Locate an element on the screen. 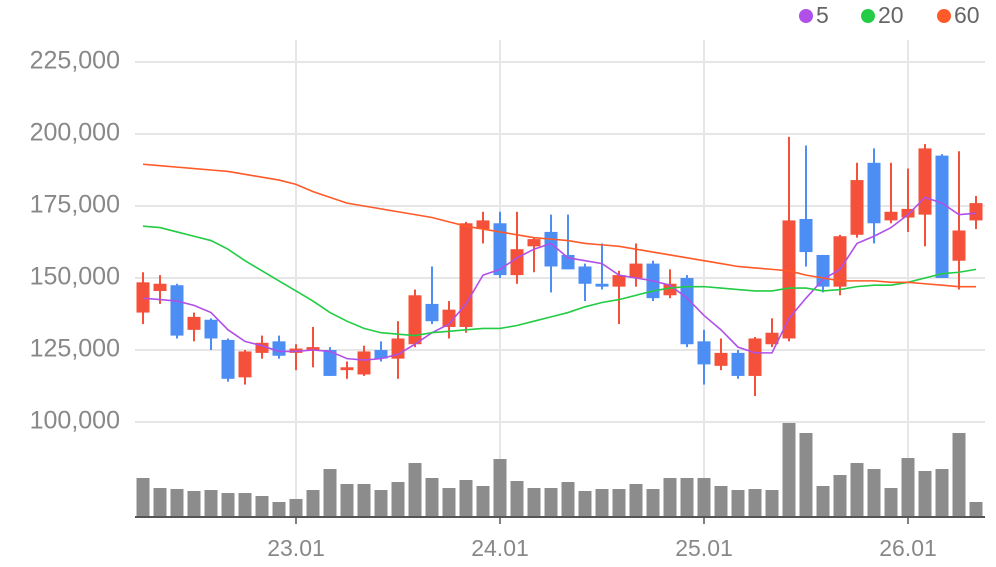 The image size is (996, 567). y-tick-label: 175,000 is located at coordinates (75, 205).